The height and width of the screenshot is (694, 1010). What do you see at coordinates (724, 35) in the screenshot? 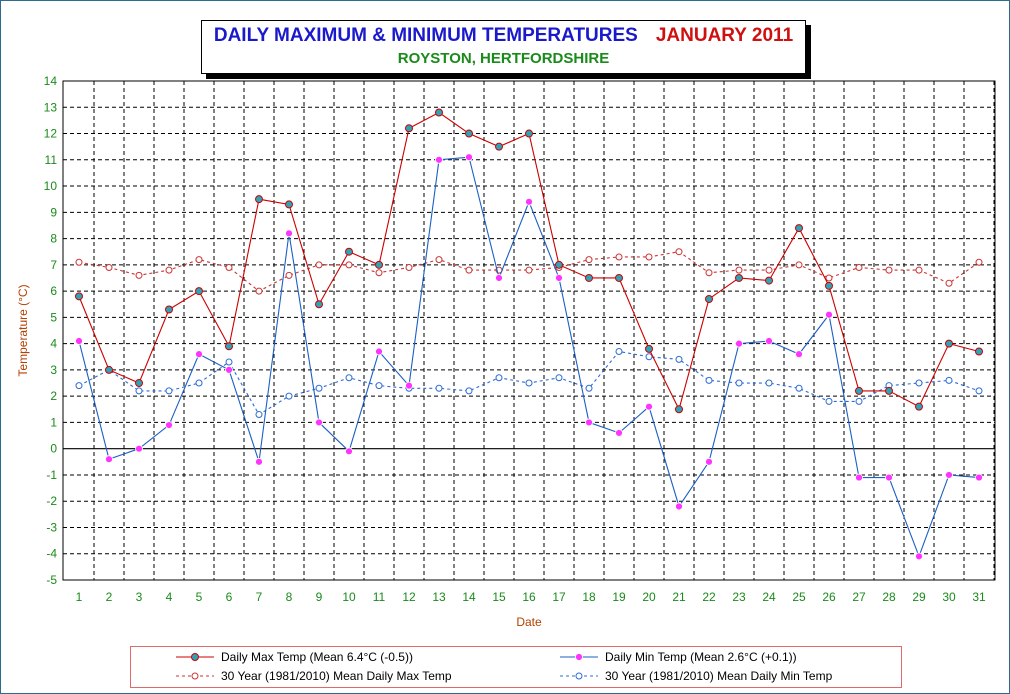
I see `chart-title-month: JANUARY 2011` at bounding box center [724, 35].